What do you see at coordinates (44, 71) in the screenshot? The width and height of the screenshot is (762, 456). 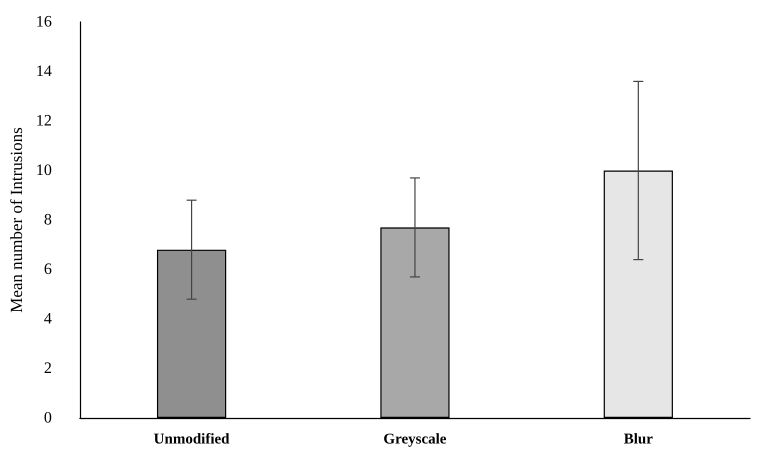 I see `y-tick-label: 14` at bounding box center [44, 71].